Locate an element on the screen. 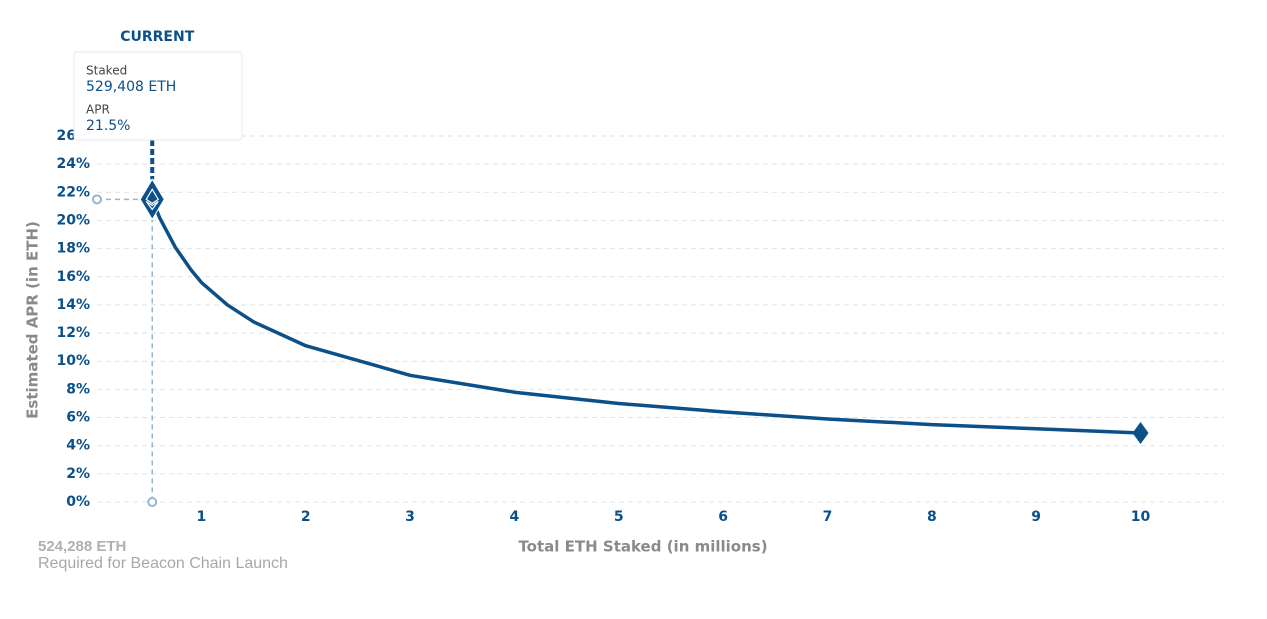 This screenshot has height=619, width=1267. y-tick-label: 18% is located at coordinates (73, 249).